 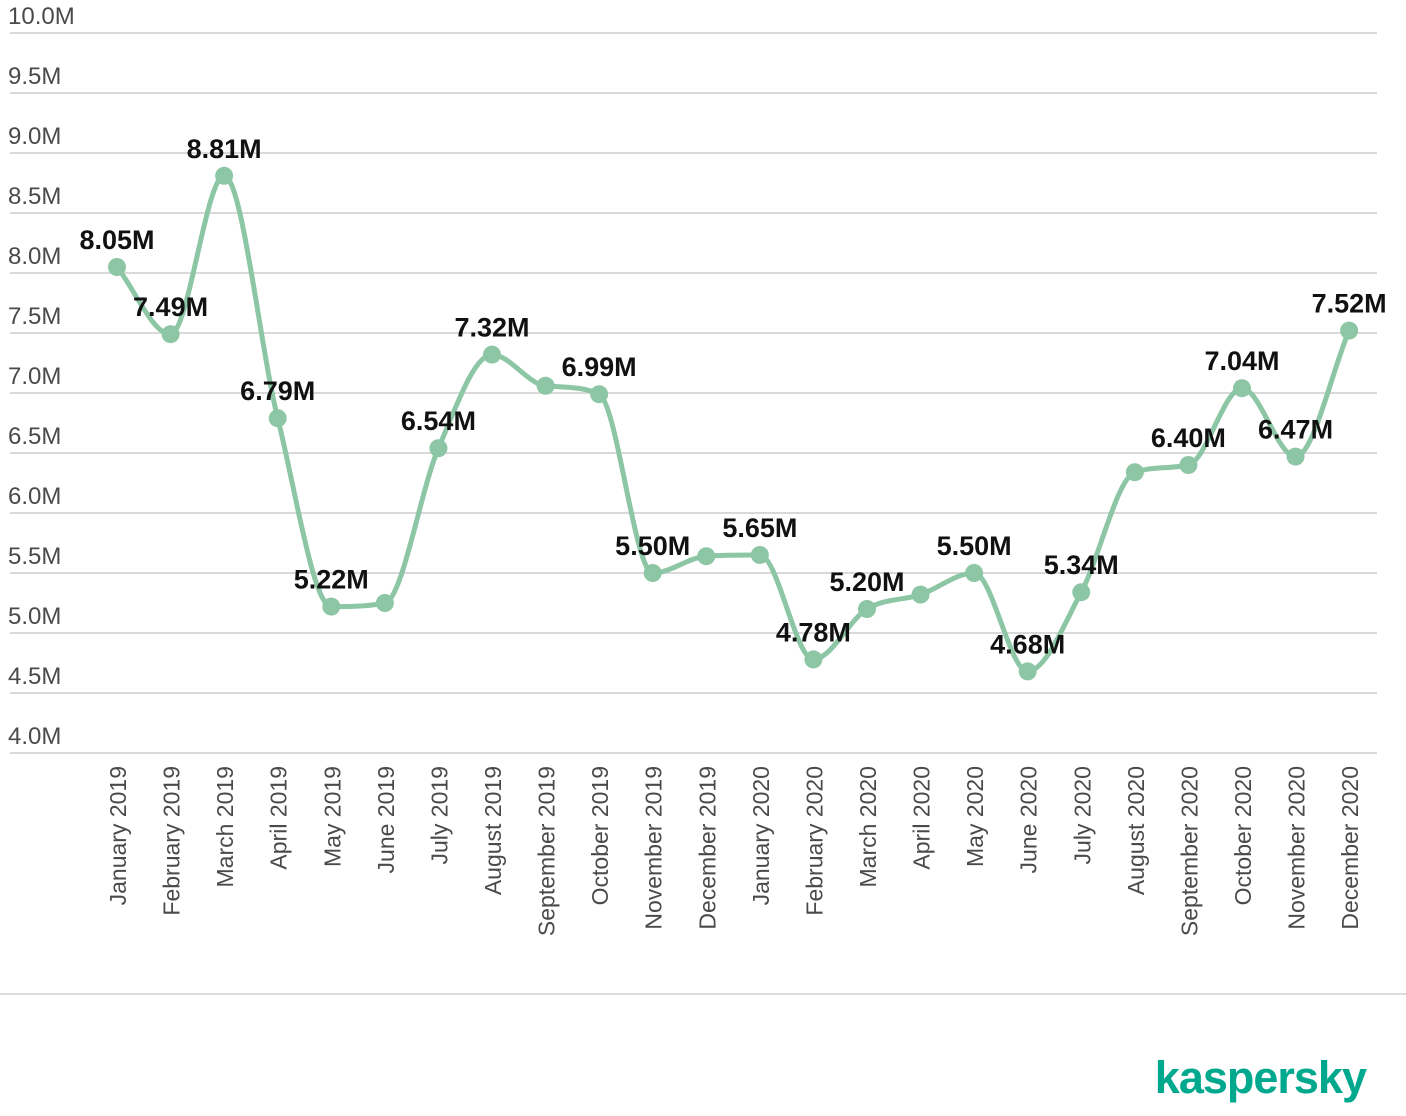 What do you see at coordinates (34, 316) in the screenshot?
I see `y-tick-label: 7.5M` at bounding box center [34, 316].